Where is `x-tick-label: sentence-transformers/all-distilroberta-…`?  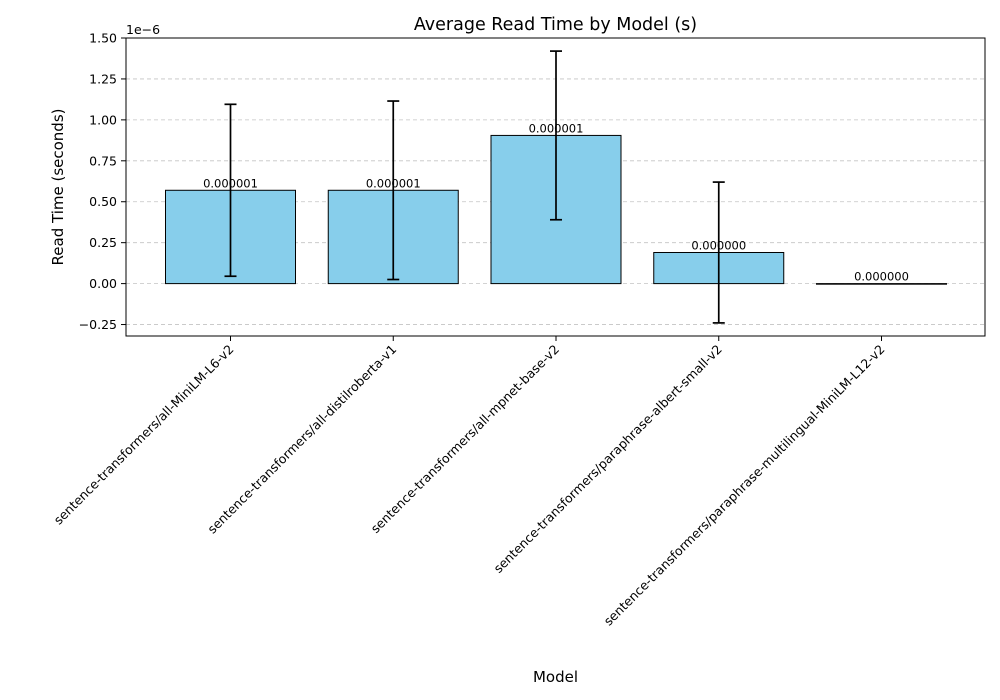 x-tick-label: sentence-transformers/all-distilroberta-… is located at coordinates (301, 439).